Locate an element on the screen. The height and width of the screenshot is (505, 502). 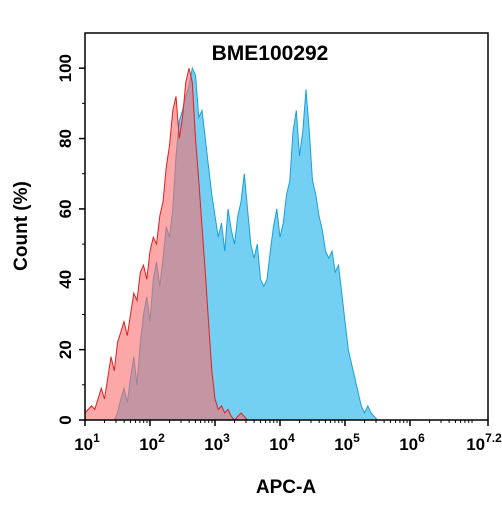
x-tick-label-1: 10² is located at coordinates (152, 442).